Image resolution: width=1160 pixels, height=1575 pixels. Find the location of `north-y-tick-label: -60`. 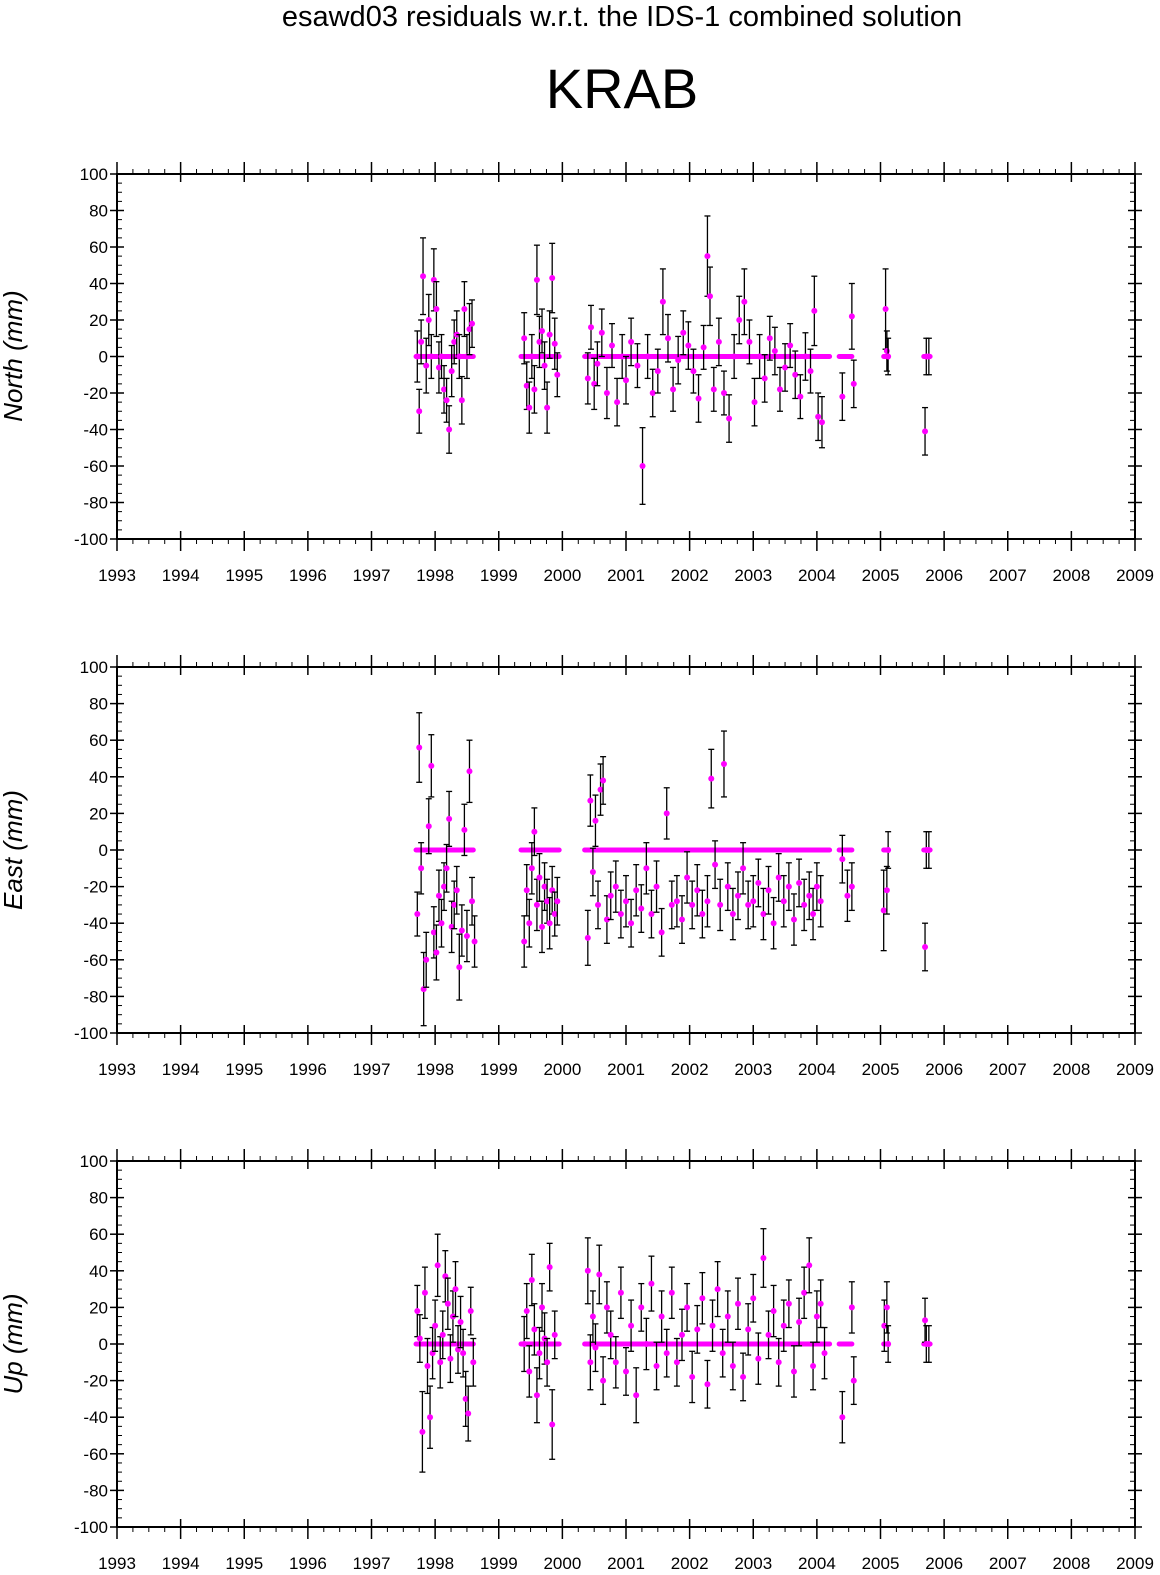

north-y-tick-label: -60 is located at coordinates (95, 466).